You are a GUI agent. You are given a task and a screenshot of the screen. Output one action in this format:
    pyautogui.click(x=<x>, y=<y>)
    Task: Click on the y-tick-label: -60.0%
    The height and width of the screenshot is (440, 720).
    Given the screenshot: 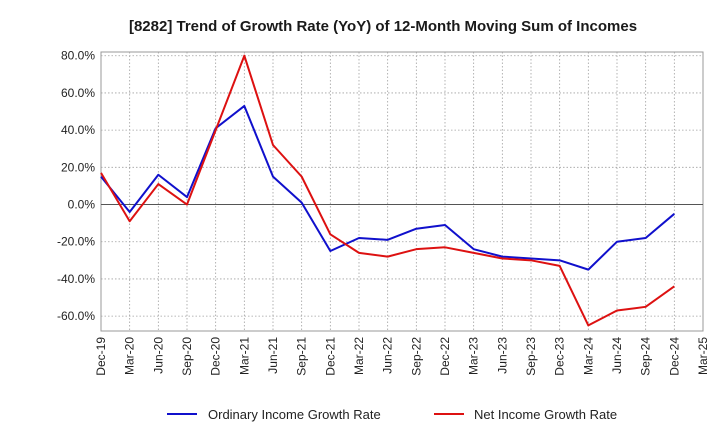 What is the action you would take?
    pyautogui.click(x=76, y=316)
    